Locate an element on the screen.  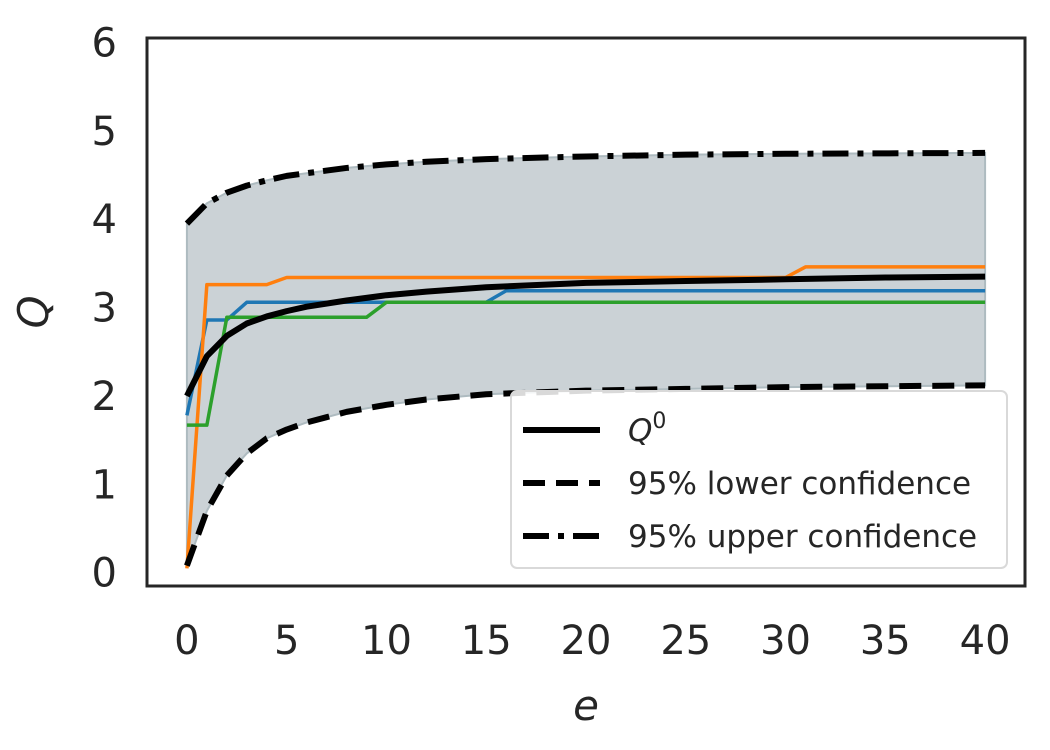
legend-item-lower: 95% lower confidence is located at coordinates (747, 484).